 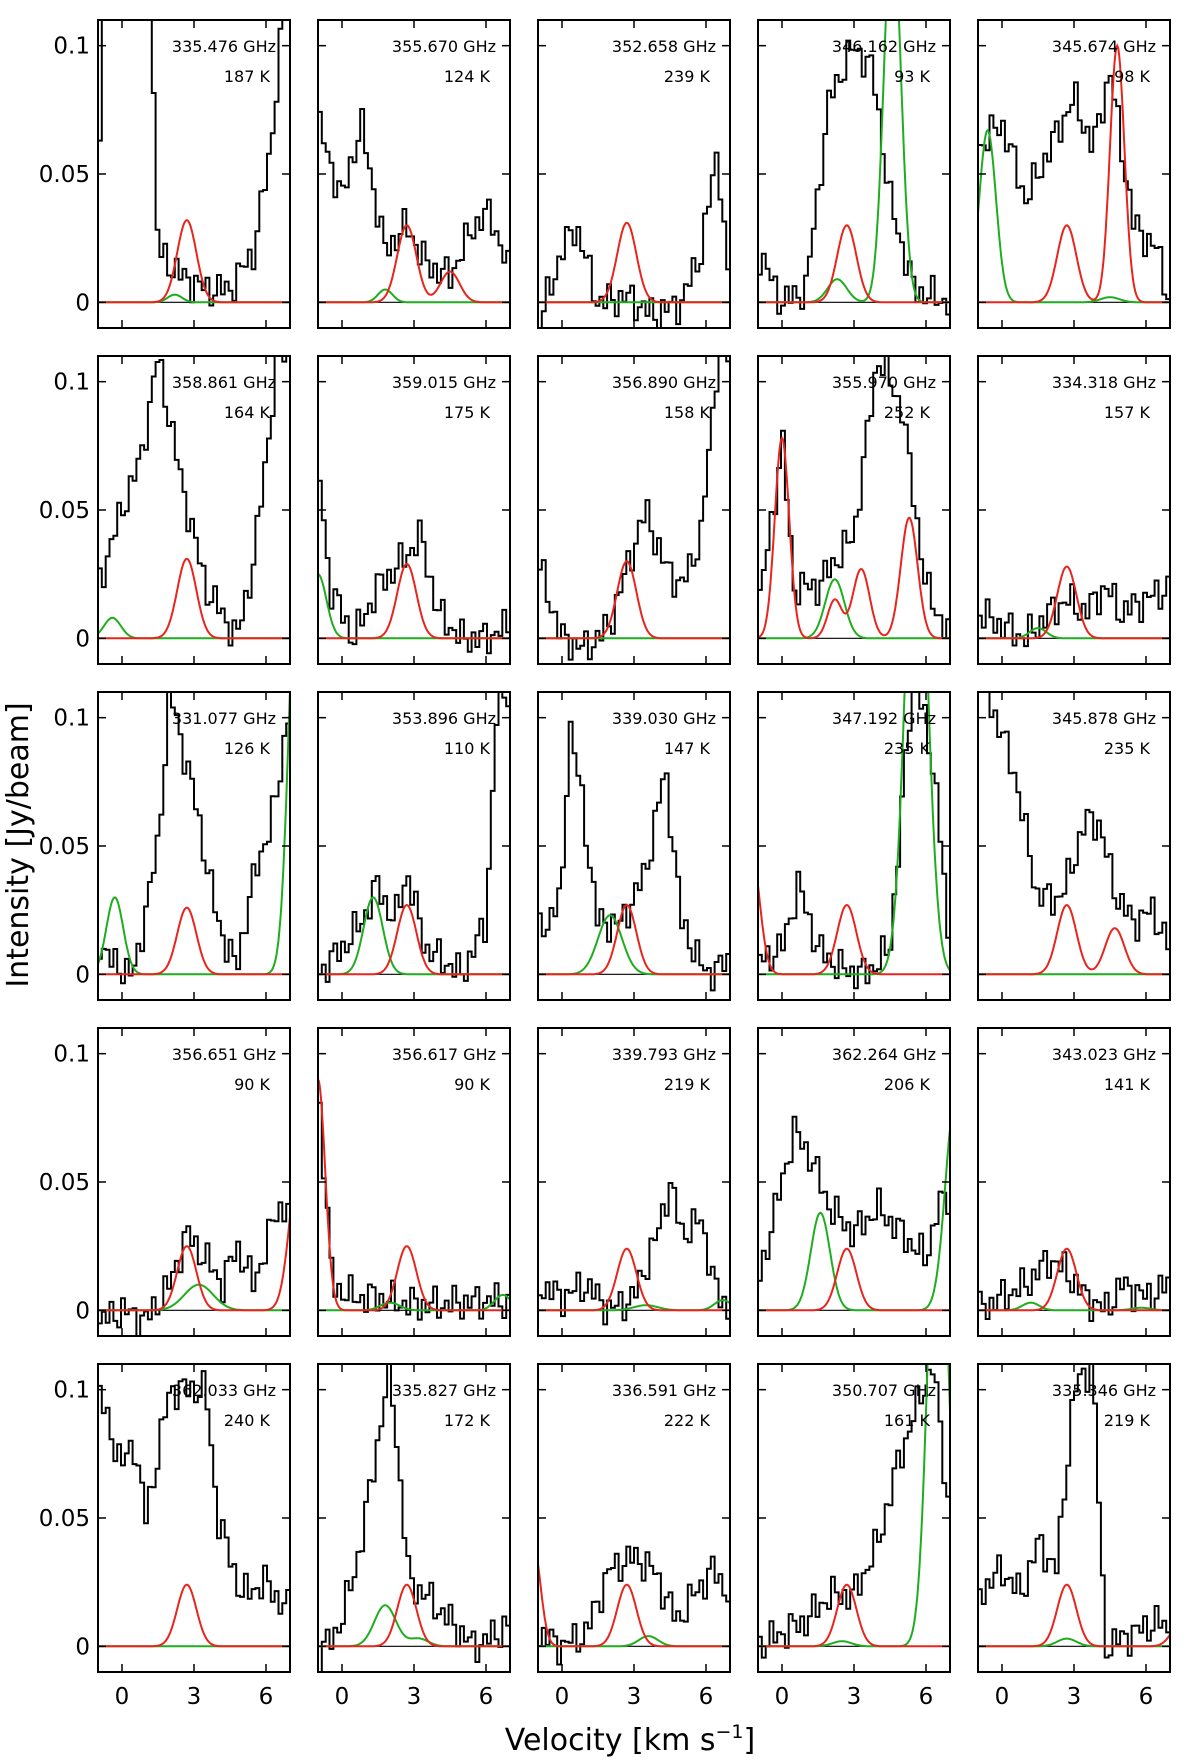 I want to click on panel-20: 343.023 GHz 141 K, so click(x=1074, y=1182).